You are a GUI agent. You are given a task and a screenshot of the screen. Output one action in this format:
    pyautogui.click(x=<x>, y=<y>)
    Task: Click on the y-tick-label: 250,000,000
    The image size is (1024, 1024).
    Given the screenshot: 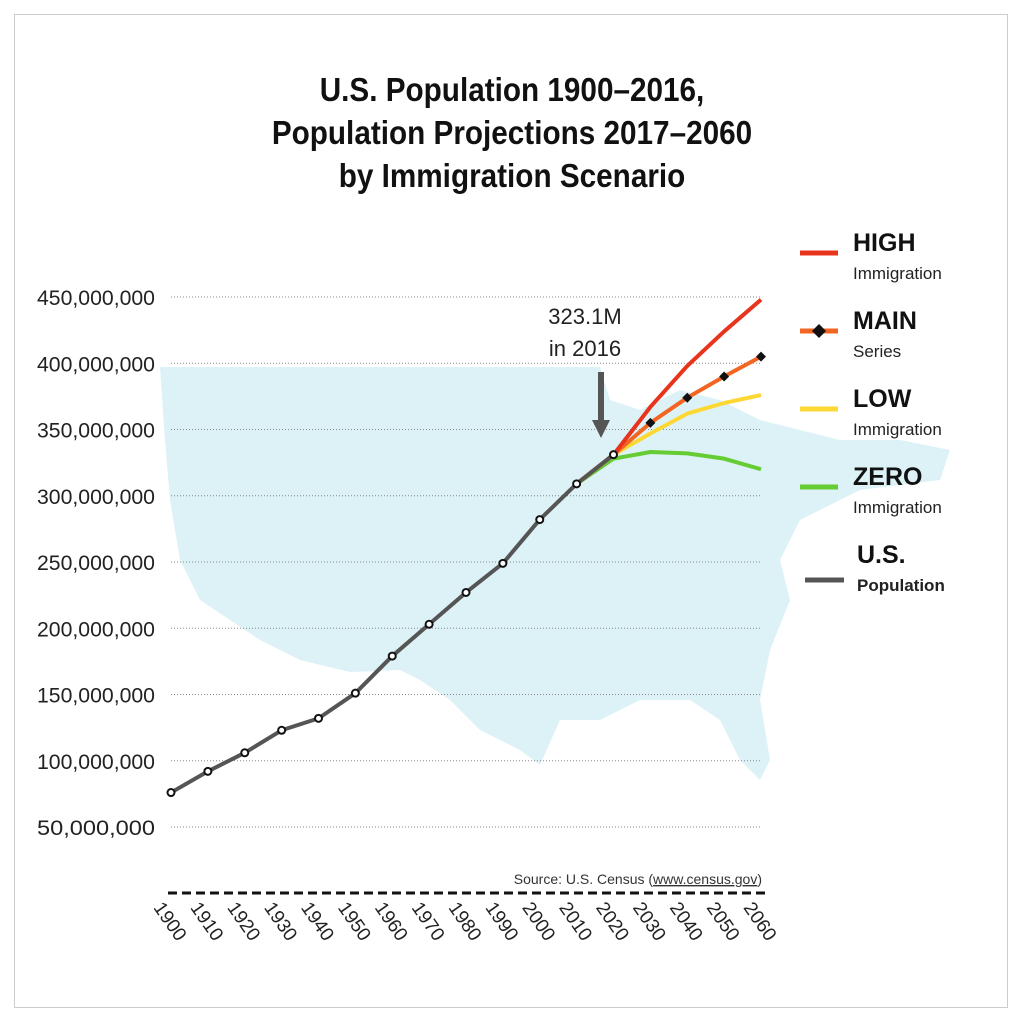 What is the action you would take?
    pyautogui.click(x=96, y=563)
    